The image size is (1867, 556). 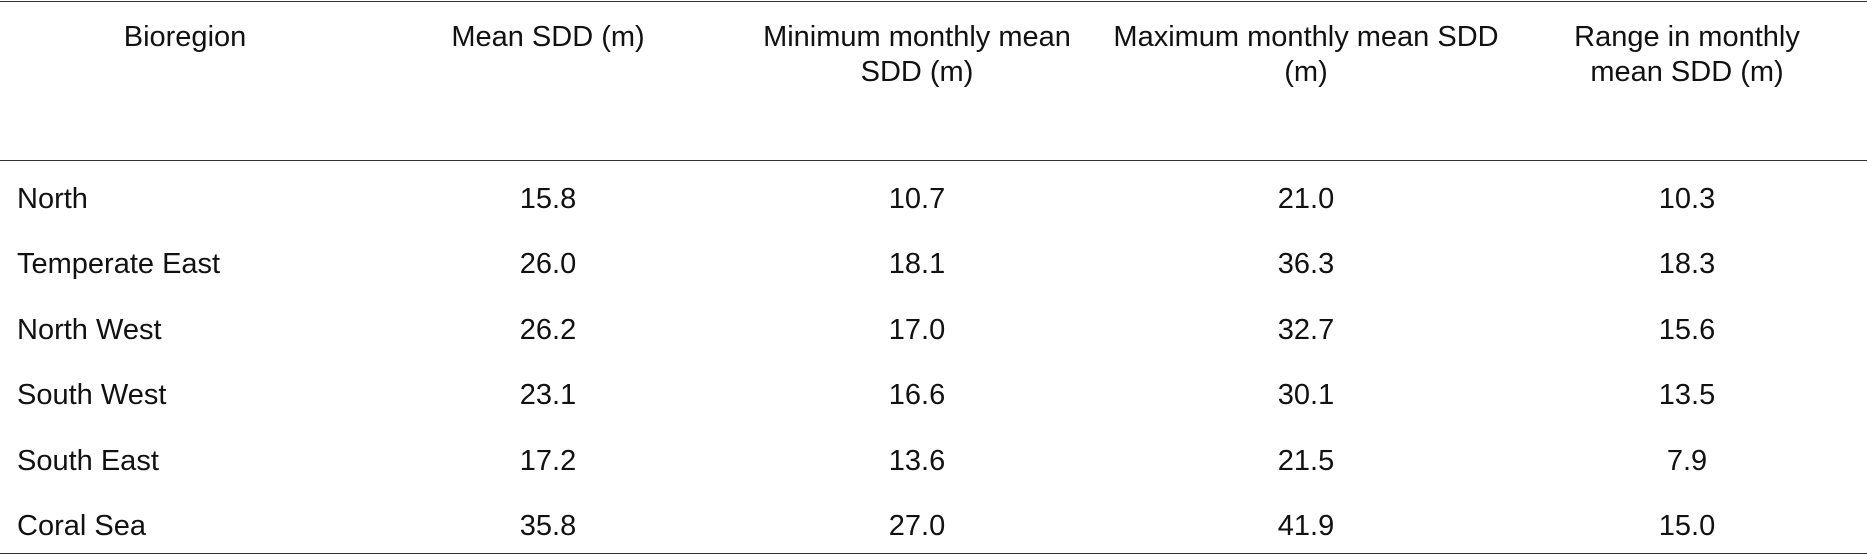 What do you see at coordinates (1687, 330) in the screenshot?
I see `data-cell: 15.6` at bounding box center [1687, 330].